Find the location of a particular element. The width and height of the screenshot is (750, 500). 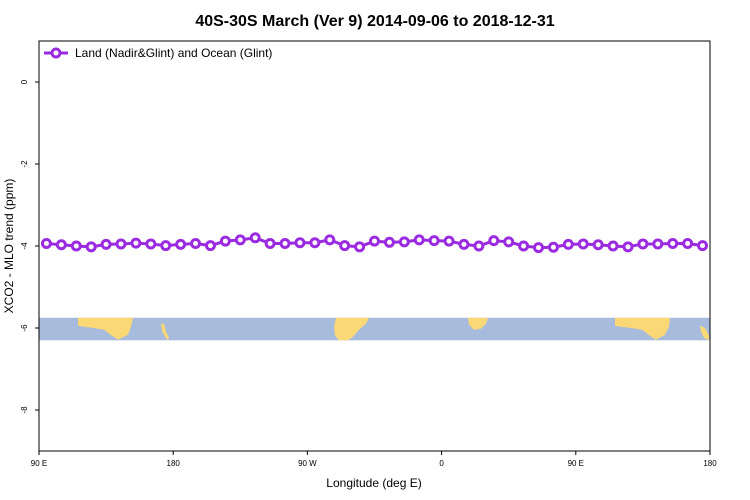

y-tick-label: -6 is located at coordinates (24, 328).